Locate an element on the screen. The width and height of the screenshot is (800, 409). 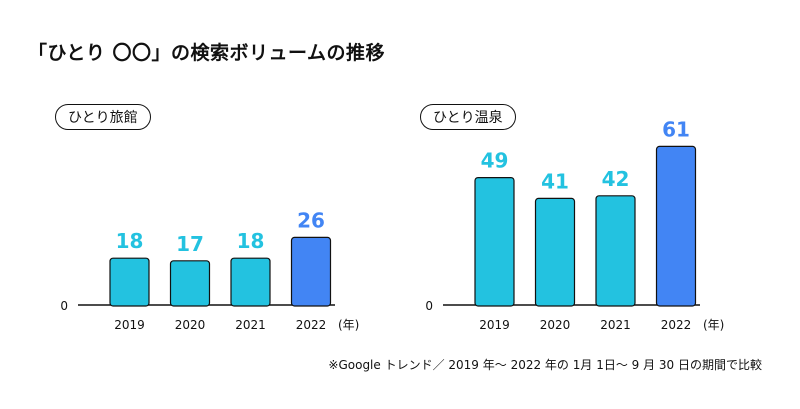
data-label-2019: 18 is located at coordinates (130, 241).